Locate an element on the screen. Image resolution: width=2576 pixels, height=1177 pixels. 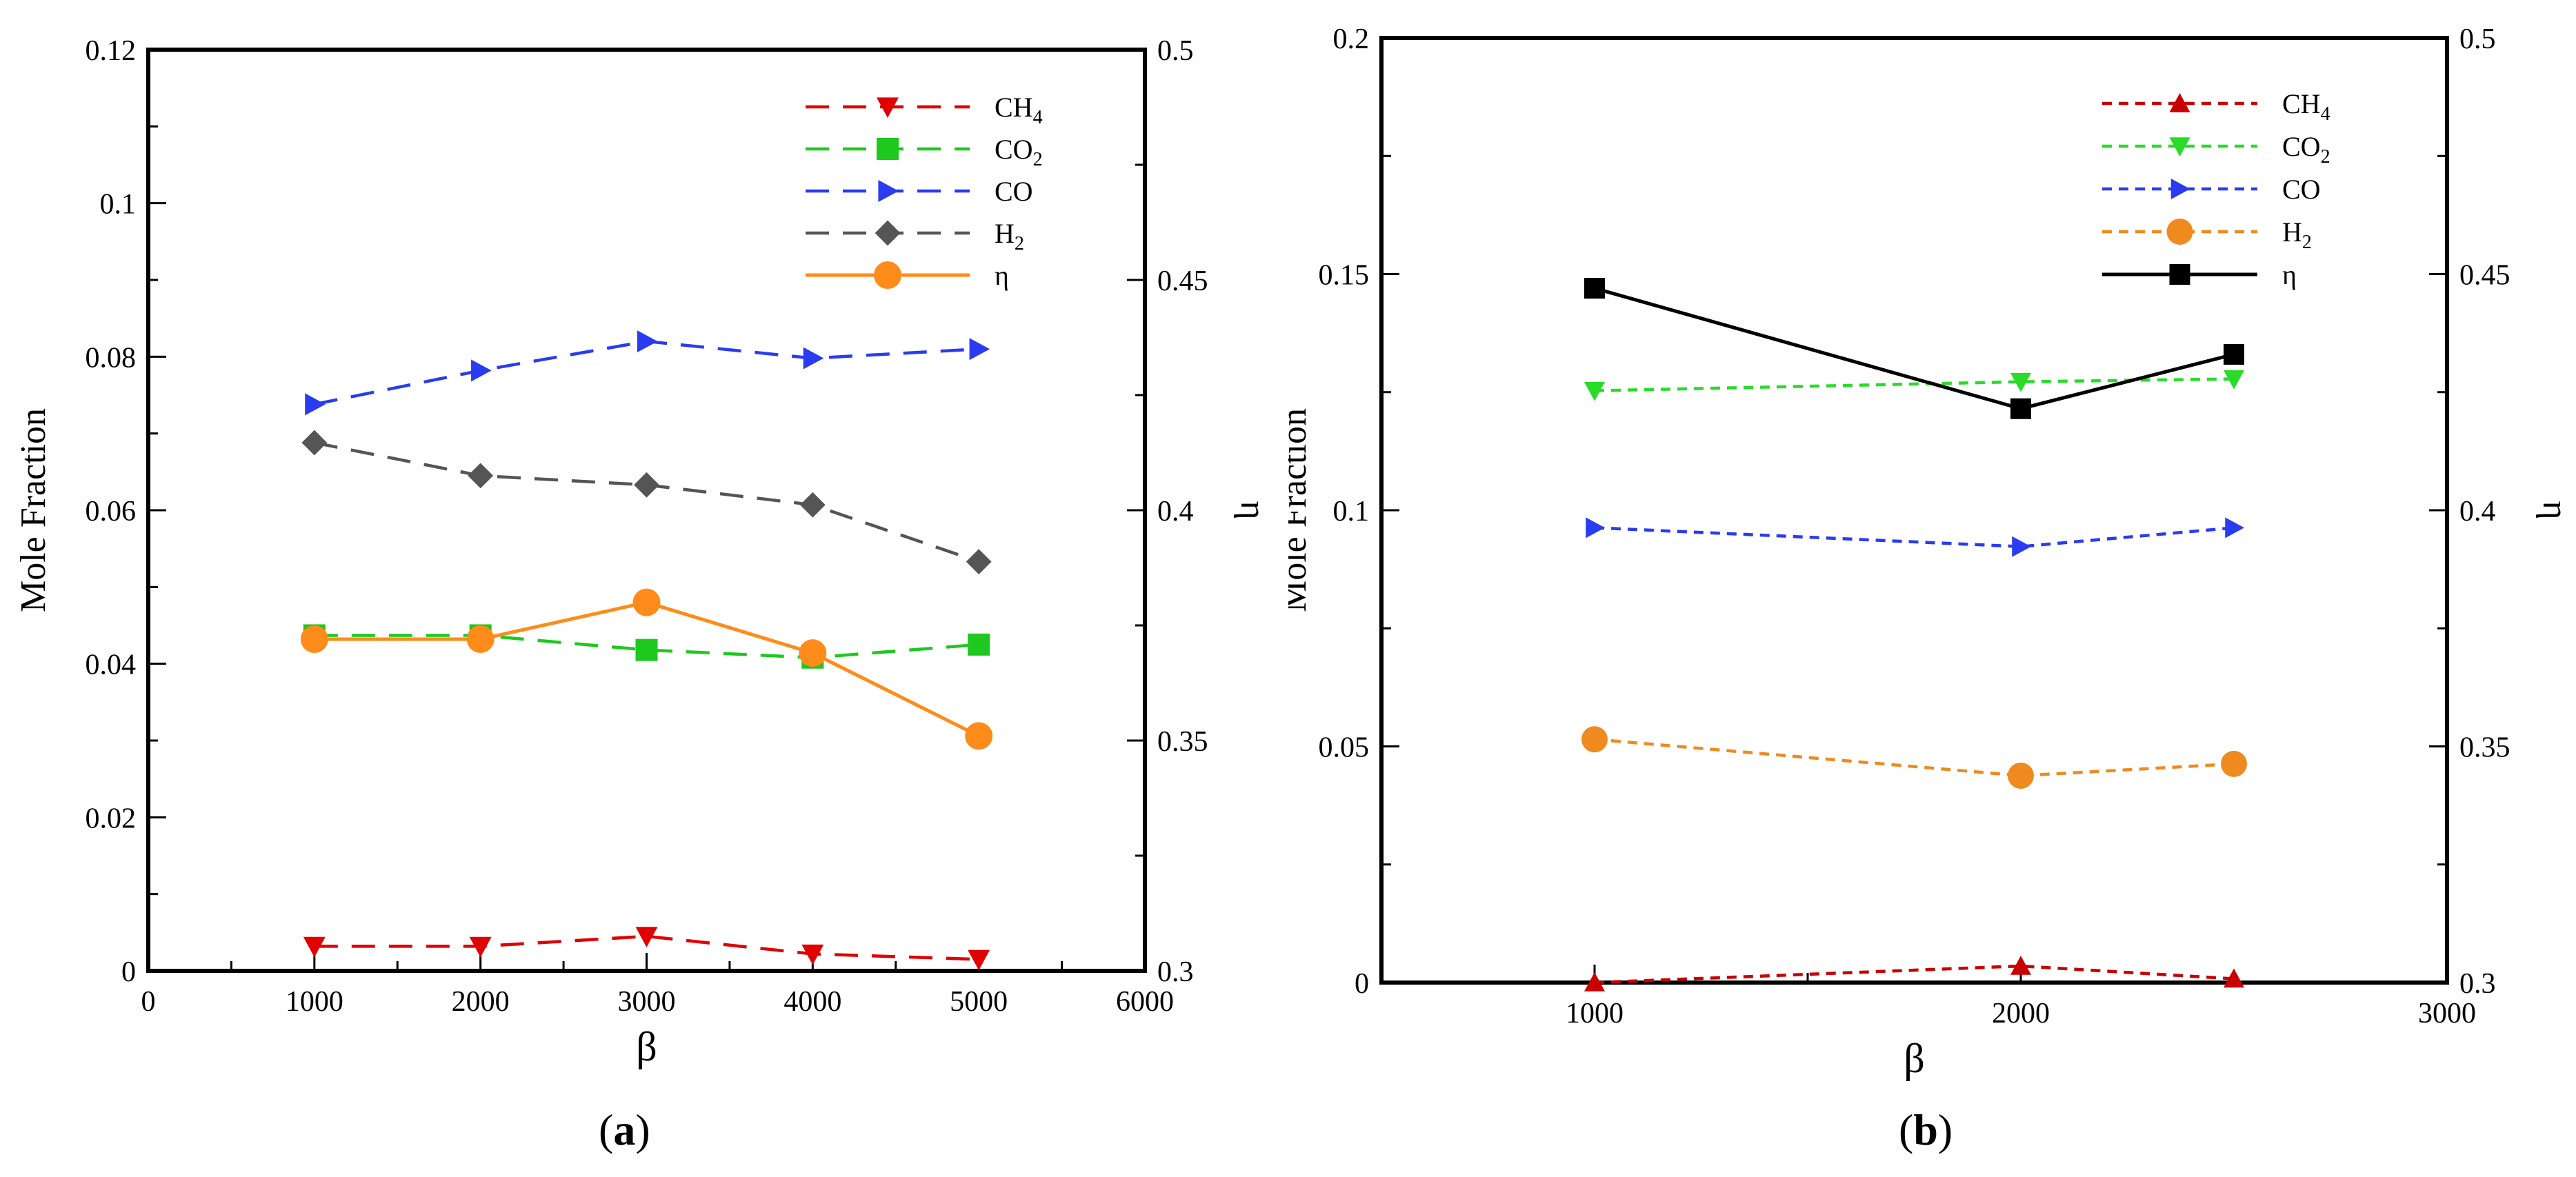
y-tick-label: 0.08 is located at coordinates (111, 358).